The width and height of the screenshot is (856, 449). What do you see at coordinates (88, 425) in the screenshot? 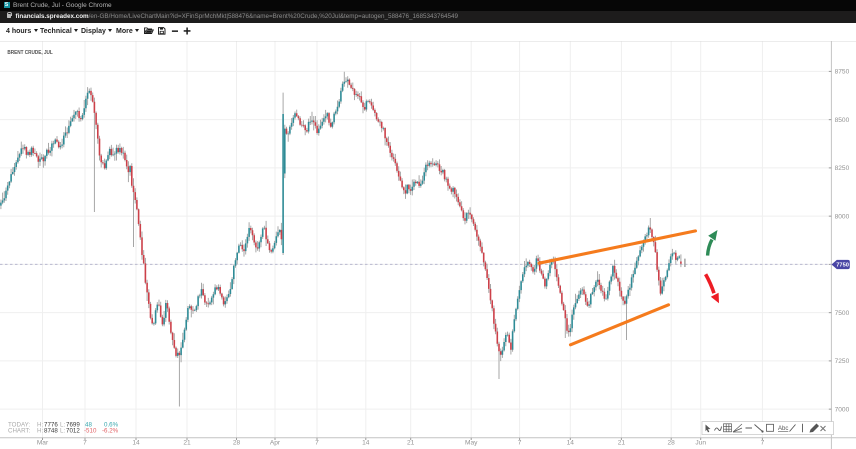
I see `svg-text: 48` at bounding box center [88, 425].